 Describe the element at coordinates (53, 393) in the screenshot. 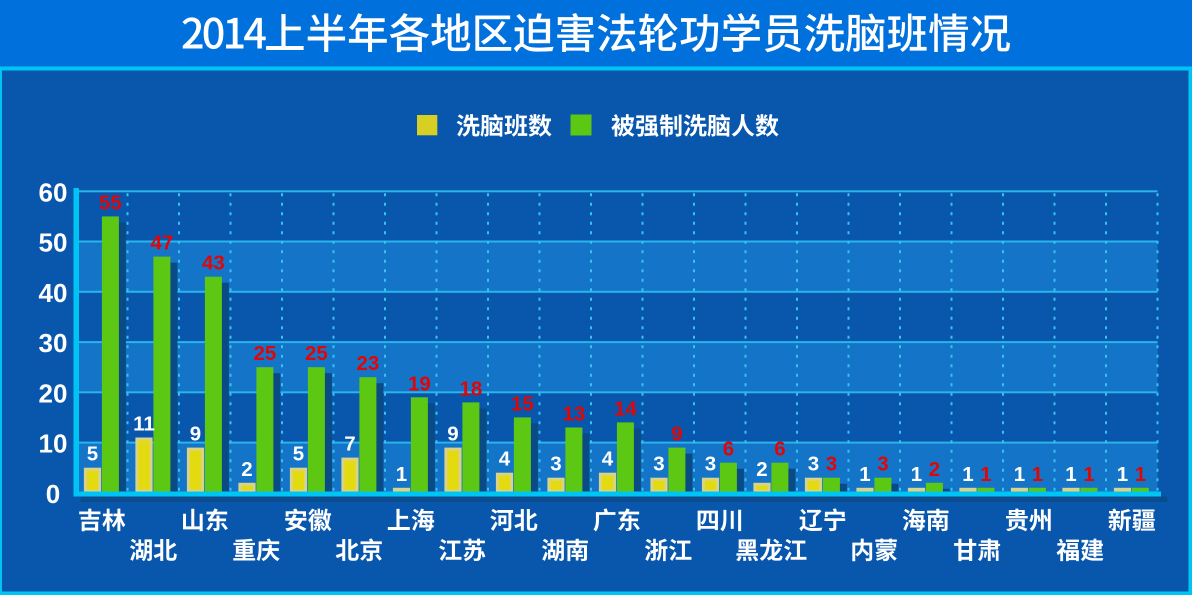

I see `svg-text: 20` at that location.